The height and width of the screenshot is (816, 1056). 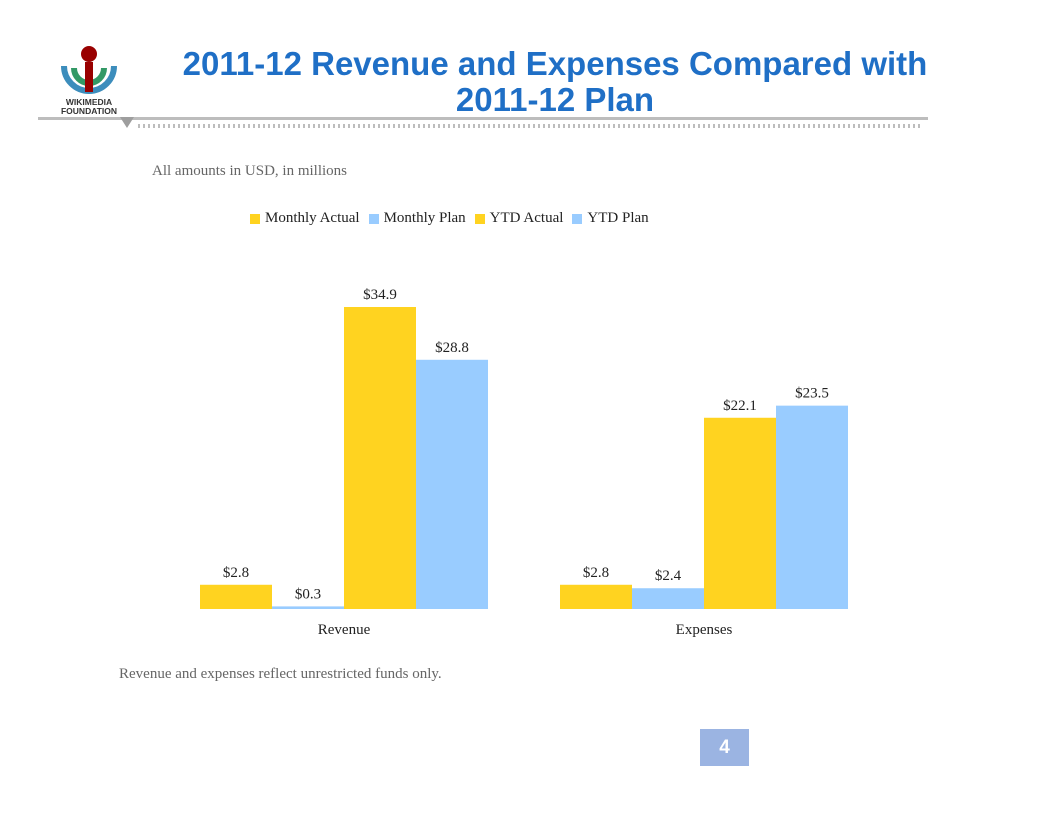 I want to click on logo-text-line1: WIKIMEDIA, so click(x=89, y=102).